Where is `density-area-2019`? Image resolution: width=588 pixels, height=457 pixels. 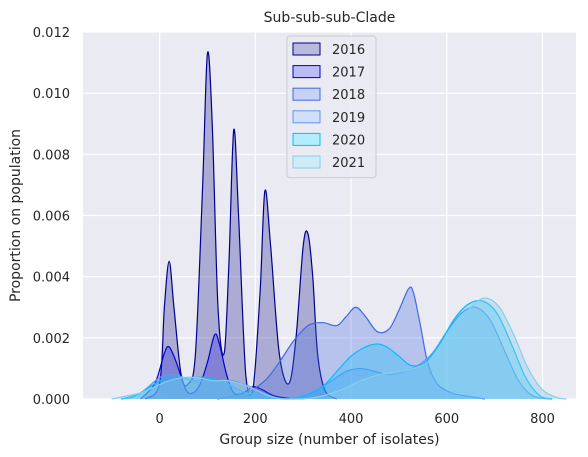
density-area-2019 is located at coordinates (337, 353).